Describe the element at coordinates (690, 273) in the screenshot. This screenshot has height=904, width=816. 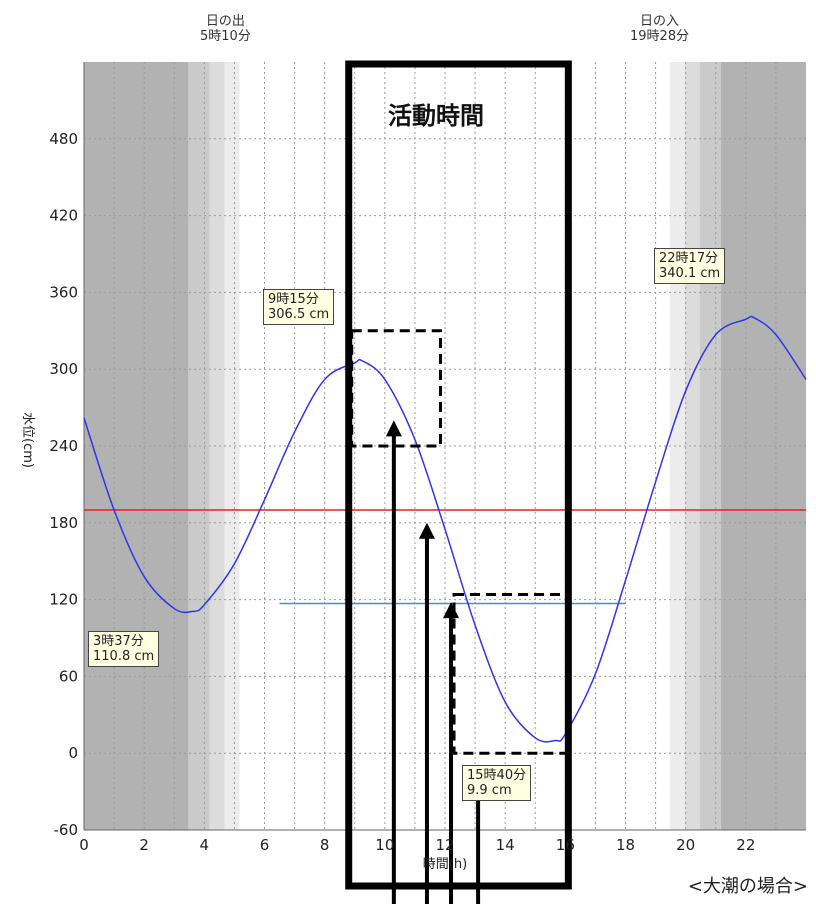
I see `annotation-high-2-value: 340.1 cm` at that location.